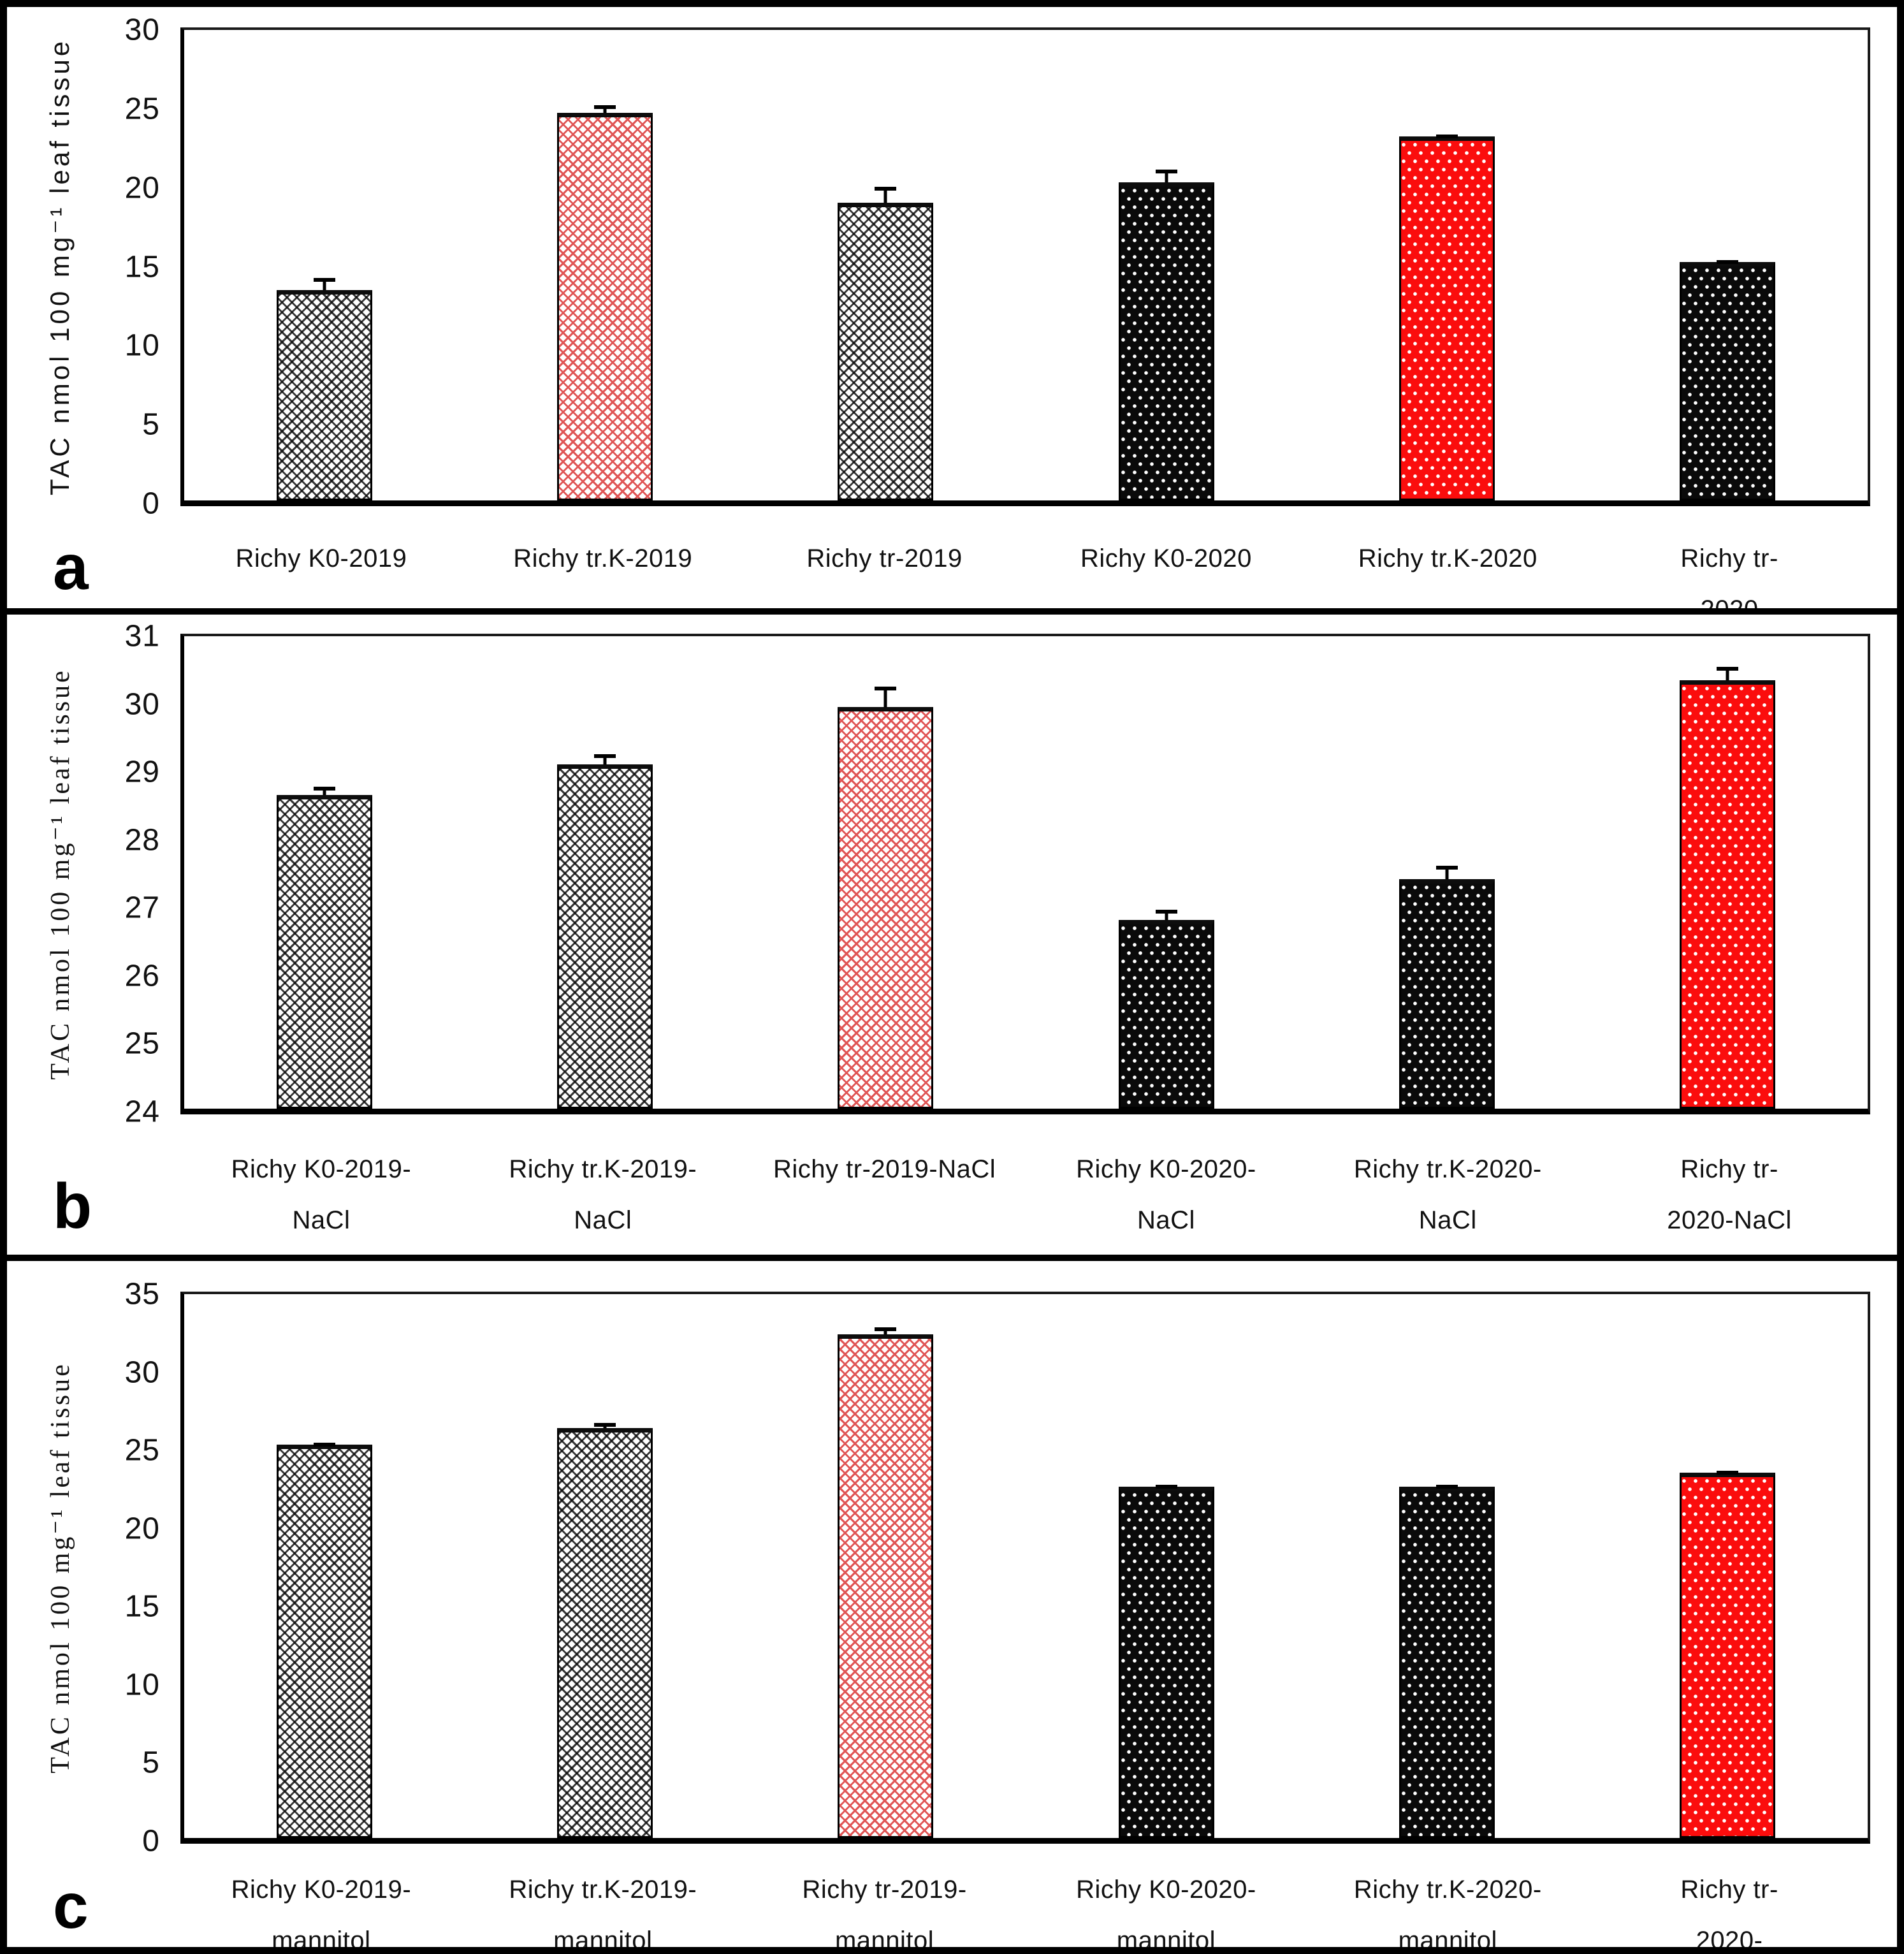  I want to click on y-axis-ticks: 24 25 26 27 28 29 30 31, so click(88, 875).